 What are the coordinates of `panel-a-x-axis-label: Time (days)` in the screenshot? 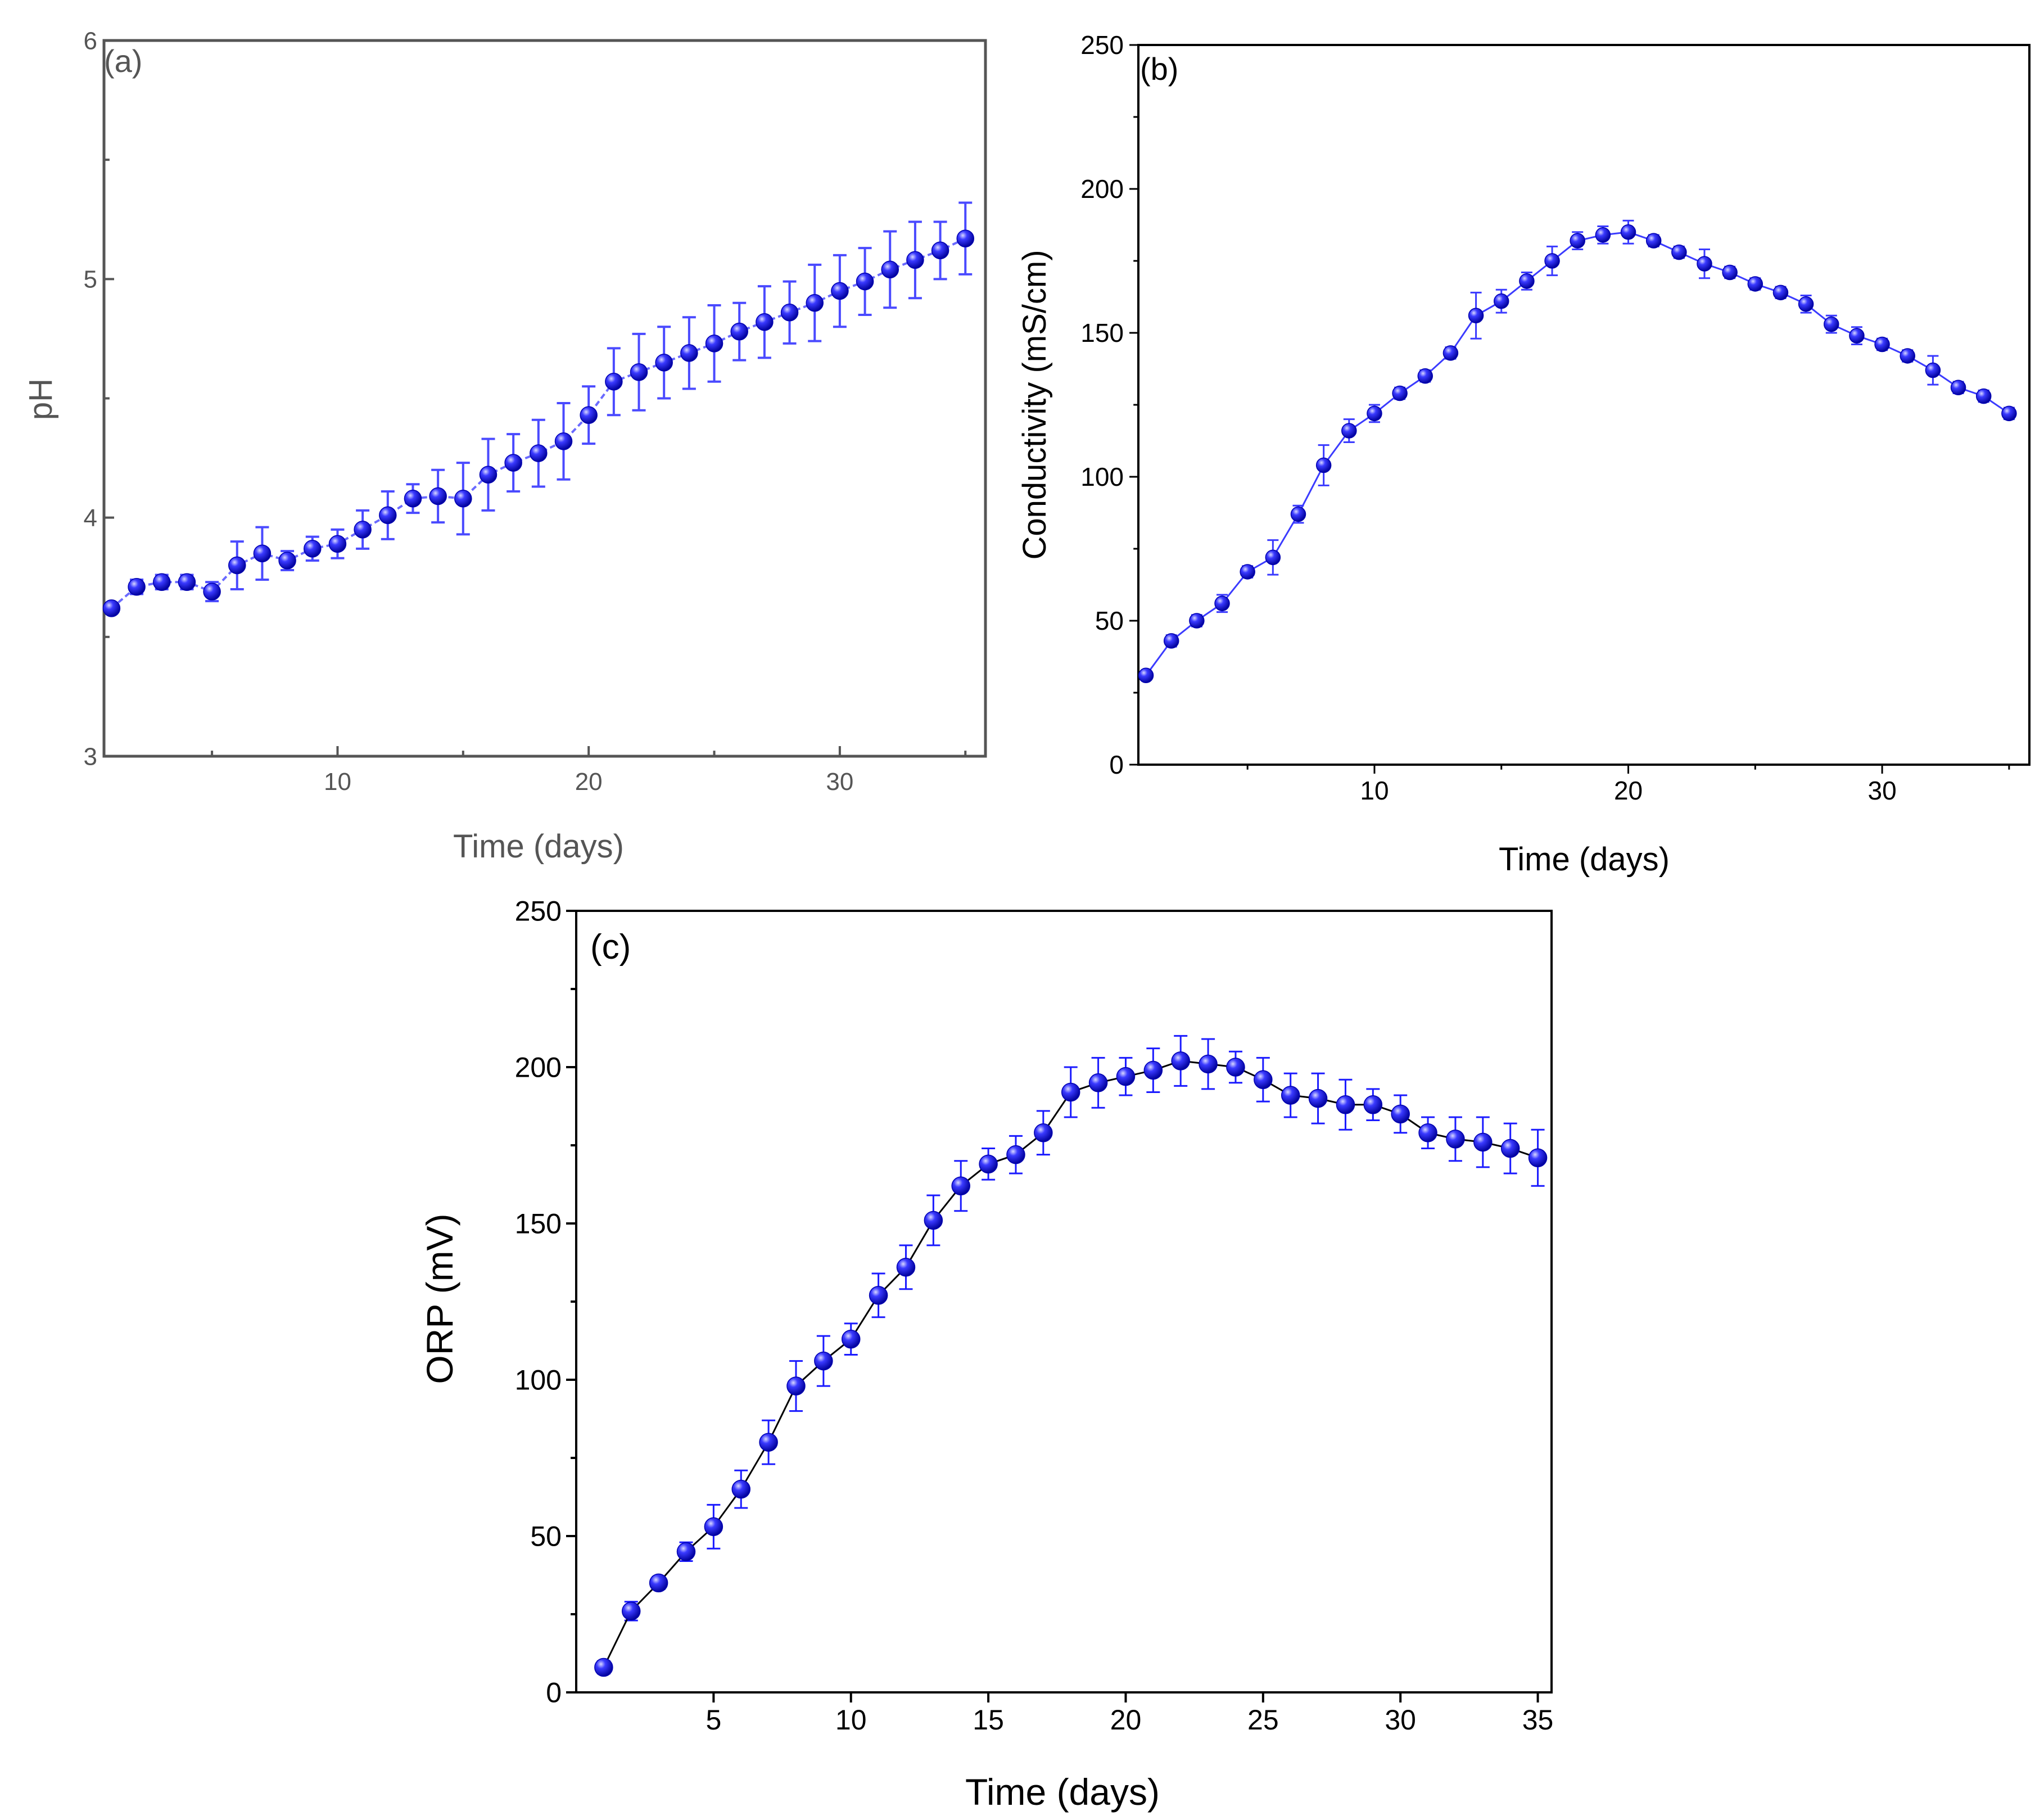 It's located at (538, 846).